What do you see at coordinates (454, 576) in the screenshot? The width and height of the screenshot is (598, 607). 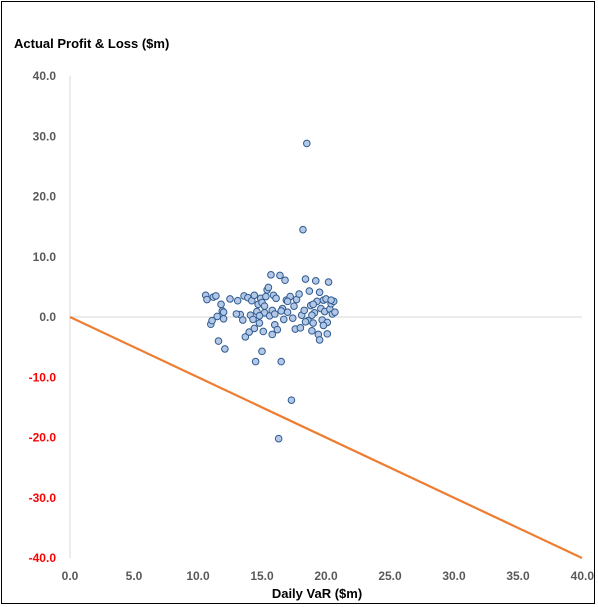 I see `x-tick-label: 30.0` at bounding box center [454, 576].